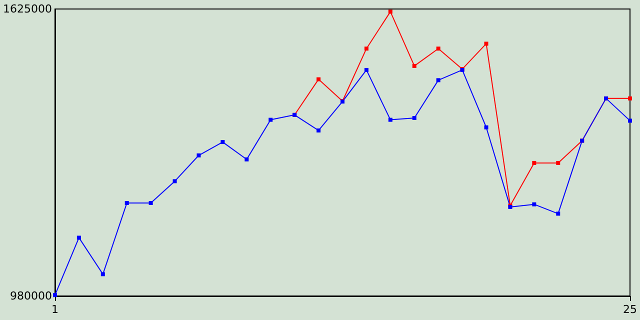  I want to click on x-tick-label: 1, so click(54, 309).